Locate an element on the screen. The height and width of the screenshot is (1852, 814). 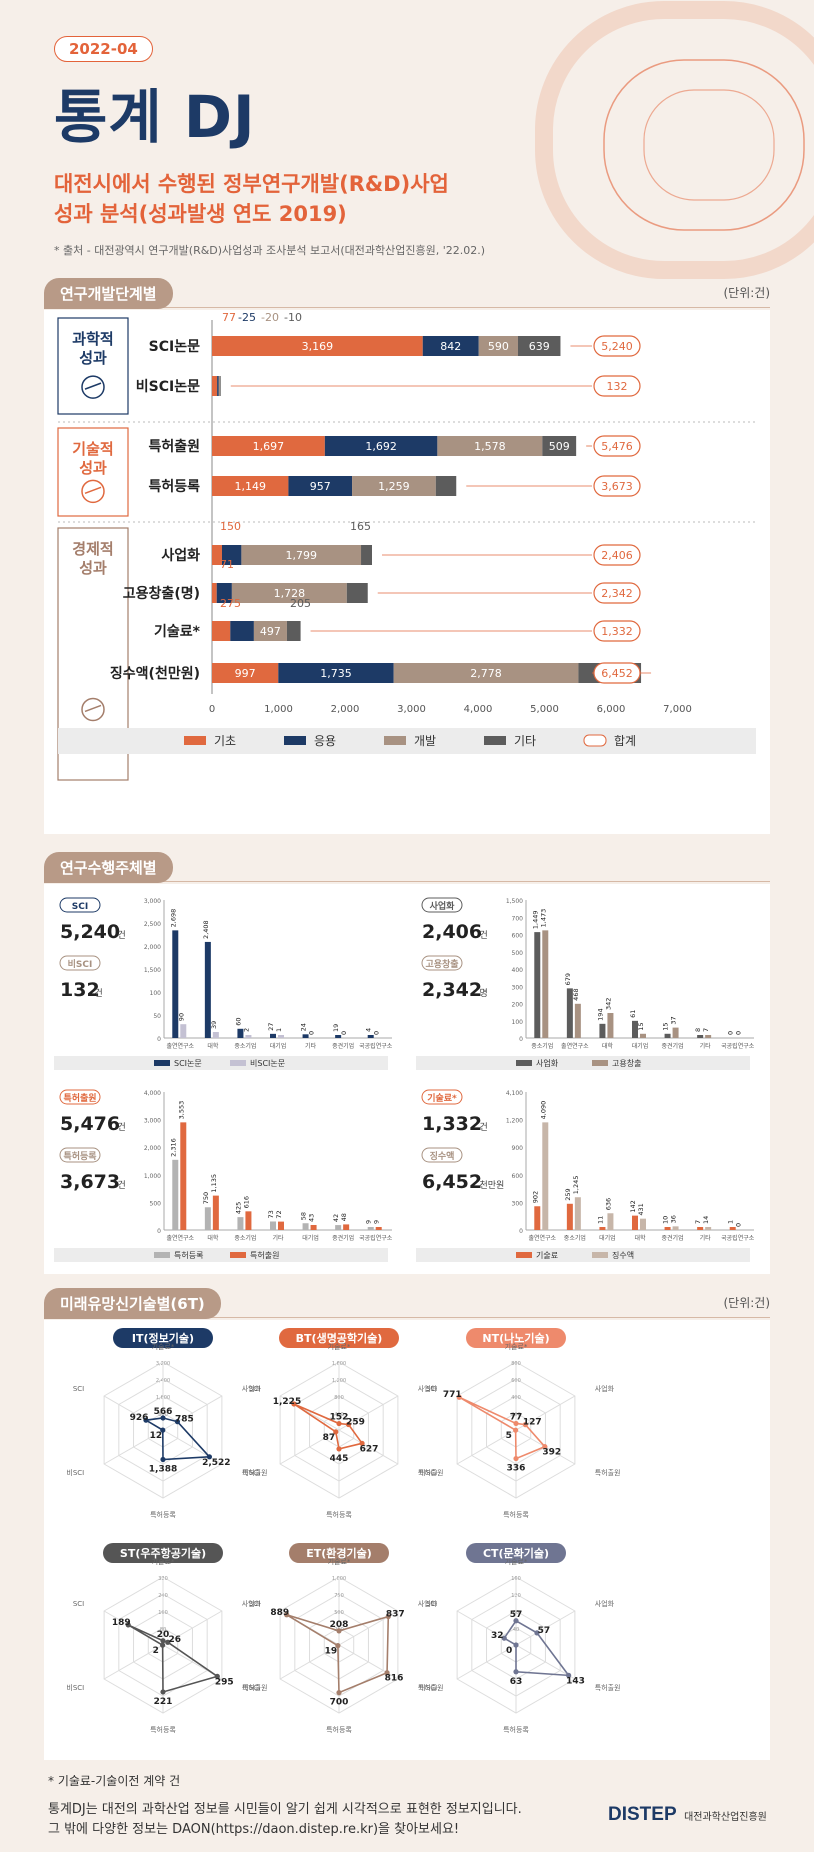
bar-value-label: 9 is located at coordinates (369, 1222).